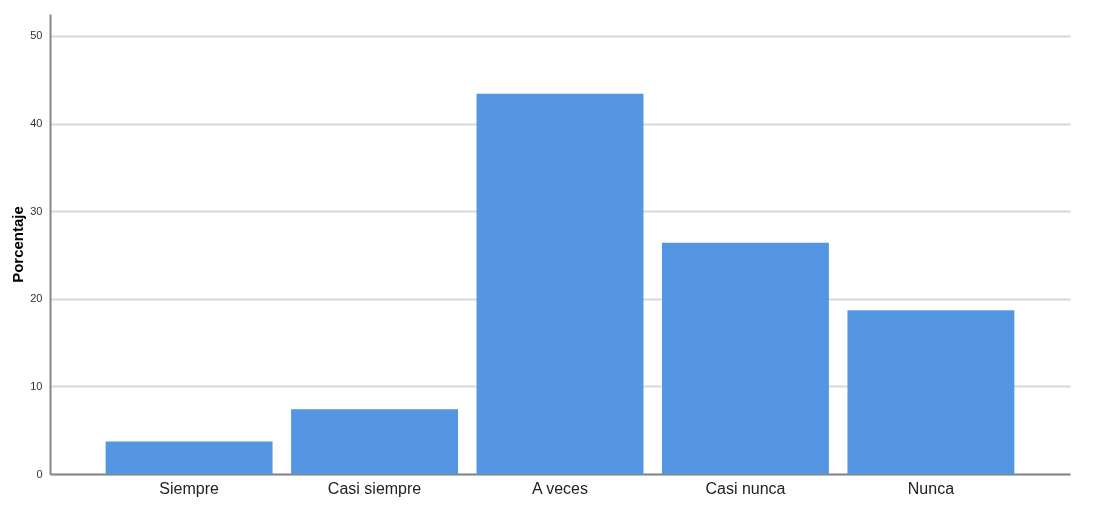 The width and height of the screenshot is (1094, 527). Describe the element at coordinates (189, 488) in the screenshot. I see `x-tick-label: Siempre` at that location.